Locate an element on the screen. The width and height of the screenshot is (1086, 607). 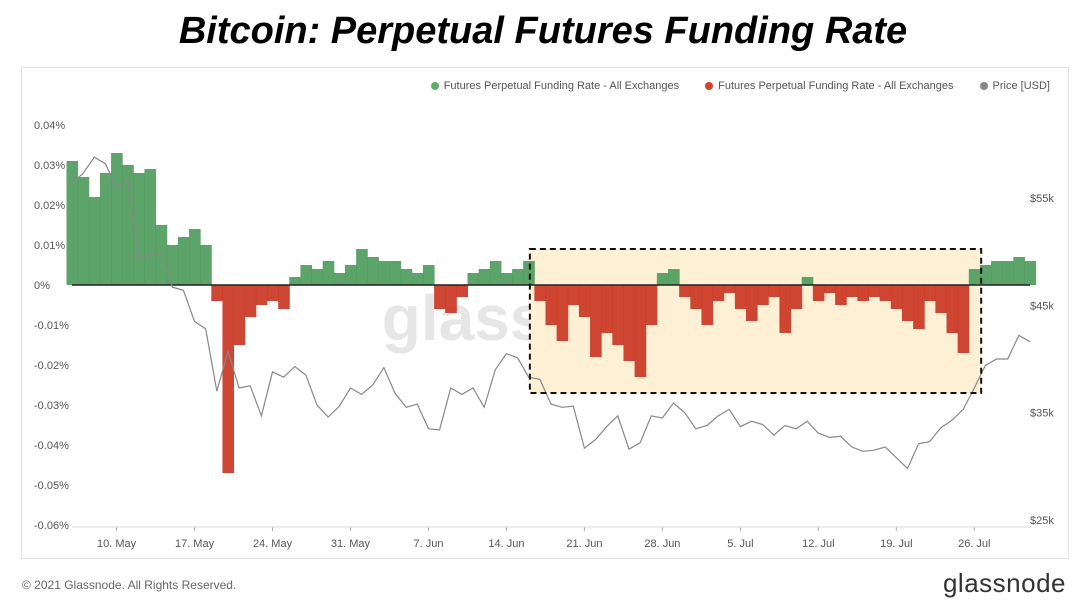
y-right-tick: $45k is located at coordinates (1042, 306).